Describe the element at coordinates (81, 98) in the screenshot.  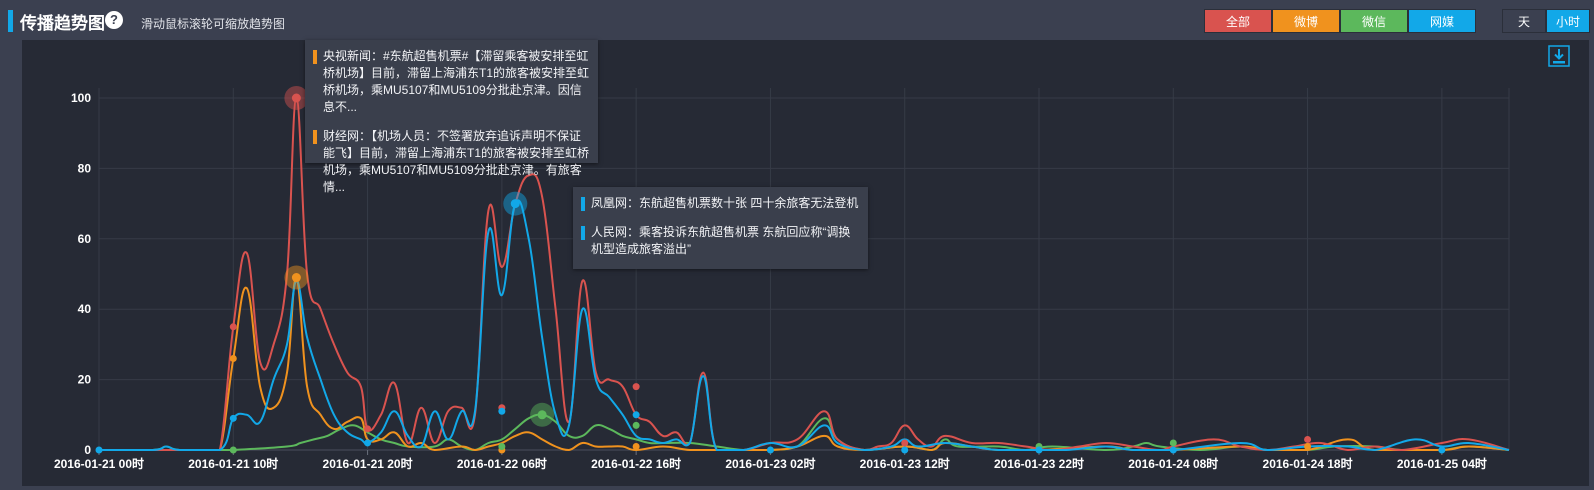
I see `y-tick-label: 100` at that location.